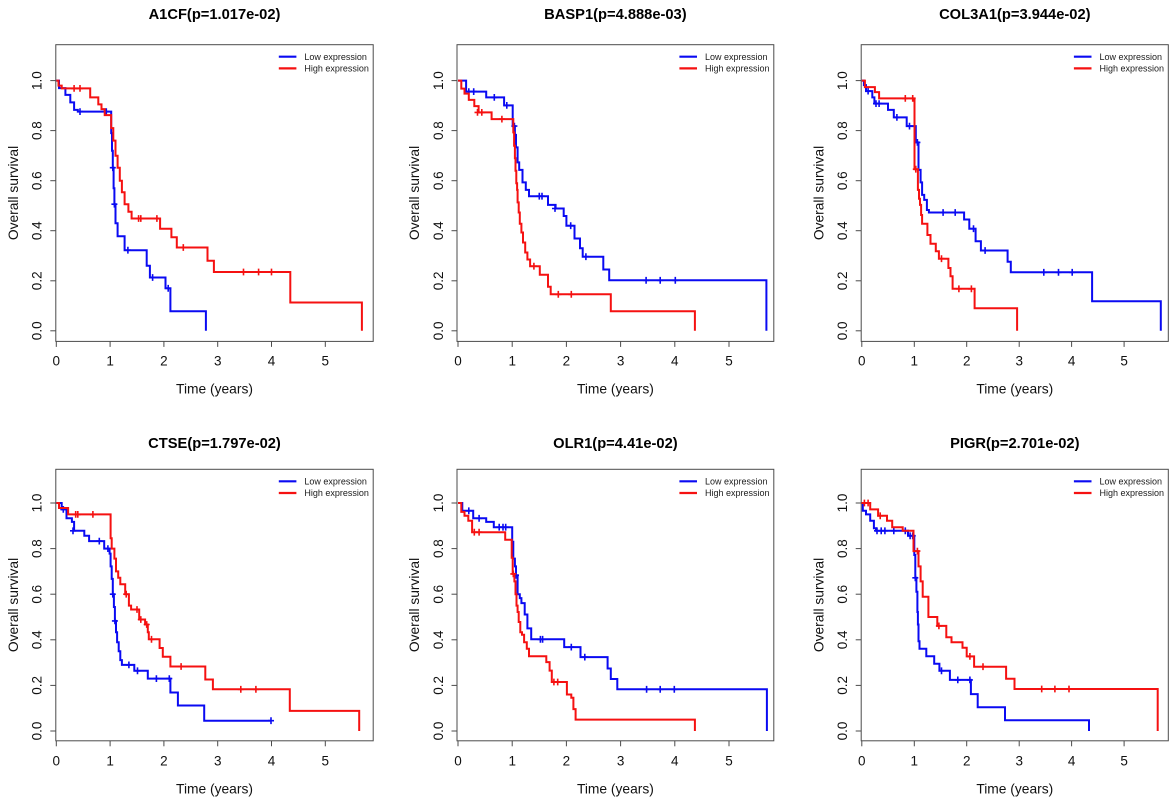  What do you see at coordinates (215, 15) in the screenshot?
I see `svg-text: A1CF(p=1.017e-02)` at bounding box center [215, 15].